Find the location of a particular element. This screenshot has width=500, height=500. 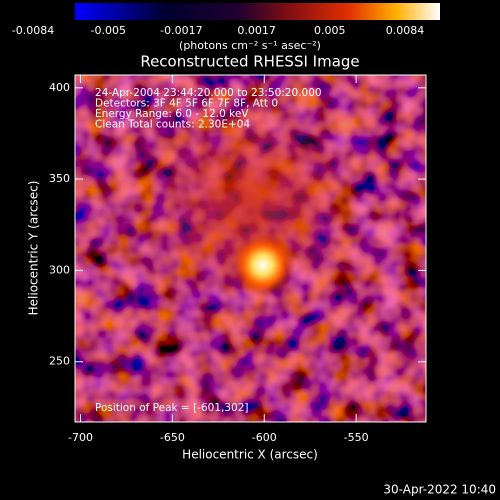

colorbar is located at coordinates (257, 11).